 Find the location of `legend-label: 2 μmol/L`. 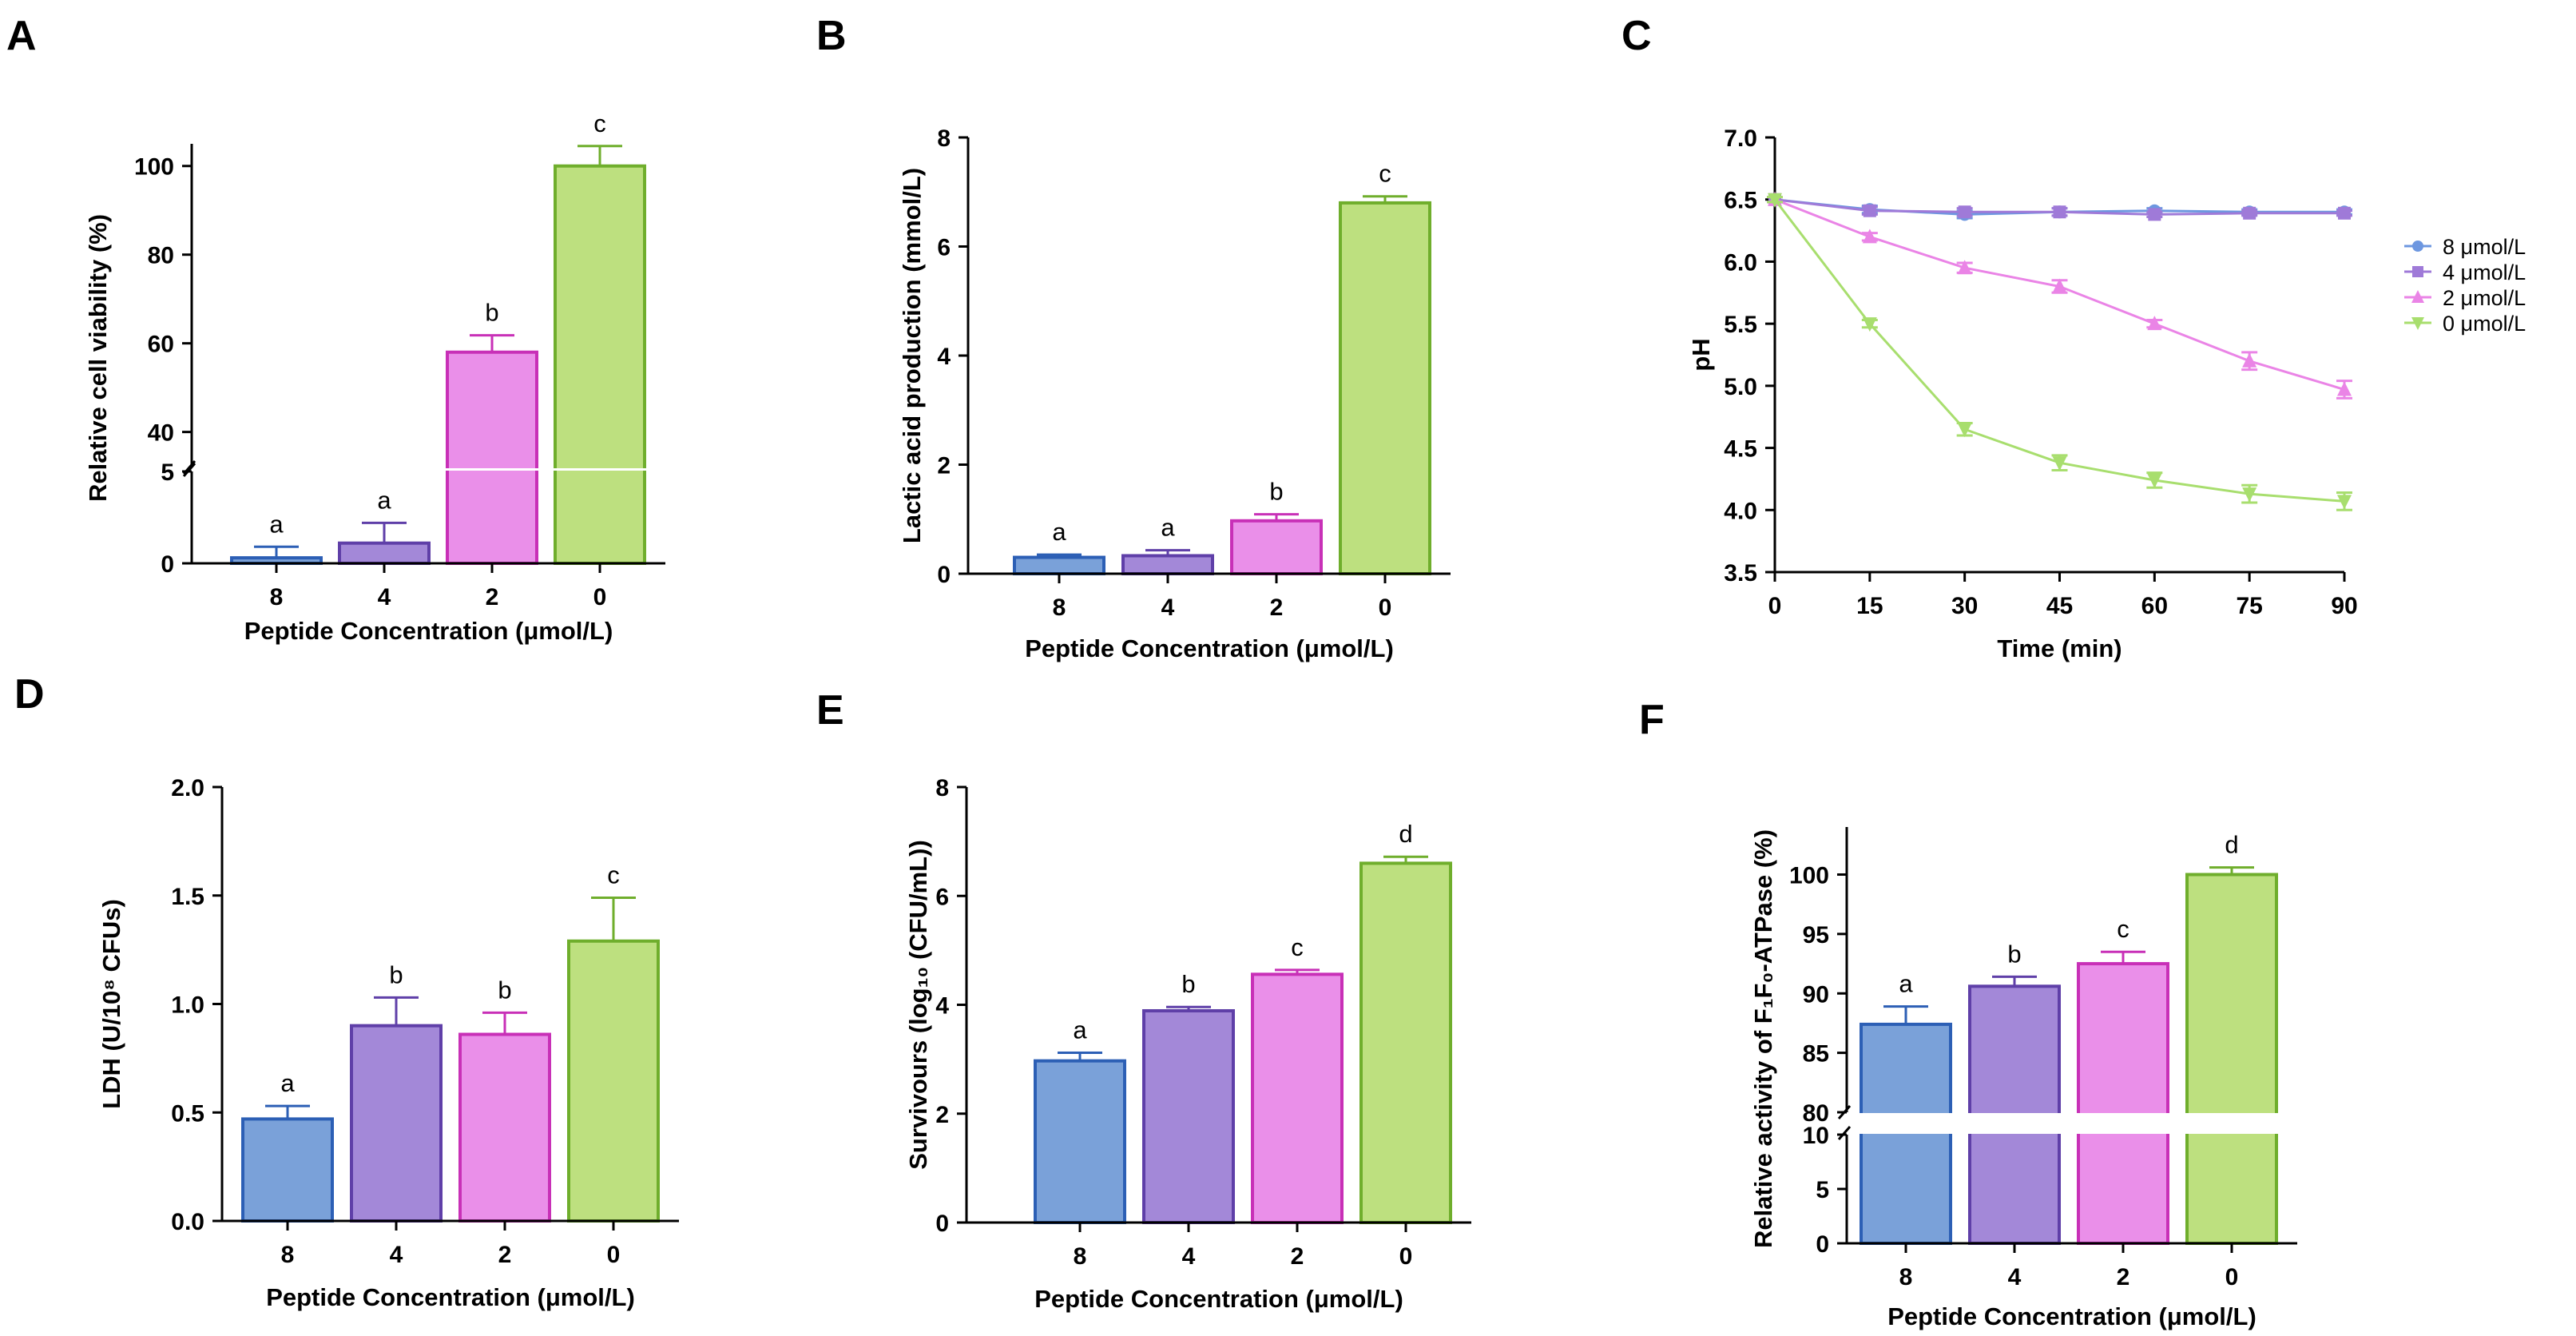

legend-label: 2 μmol/L is located at coordinates (2484, 298).